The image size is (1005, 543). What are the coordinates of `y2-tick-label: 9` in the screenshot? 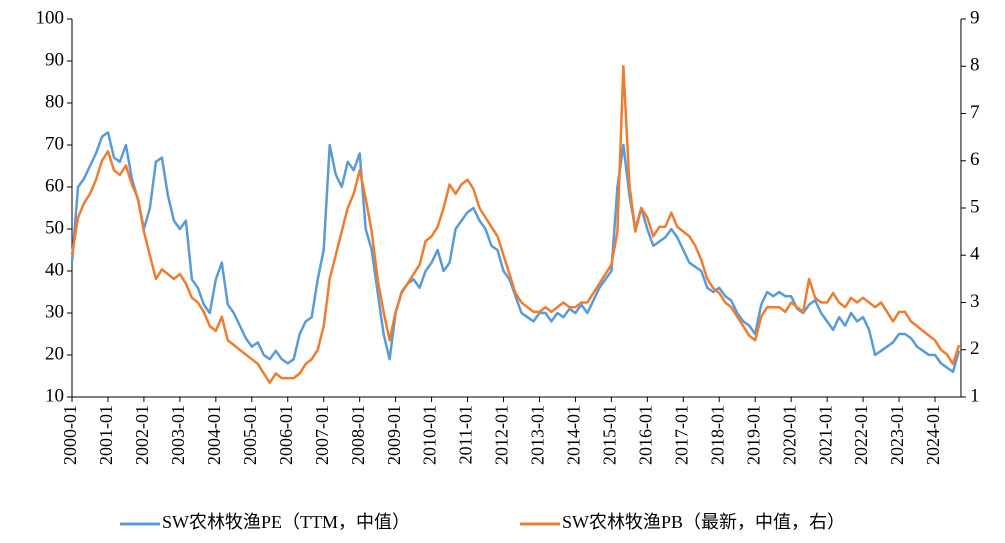 It's located at (975, 17).